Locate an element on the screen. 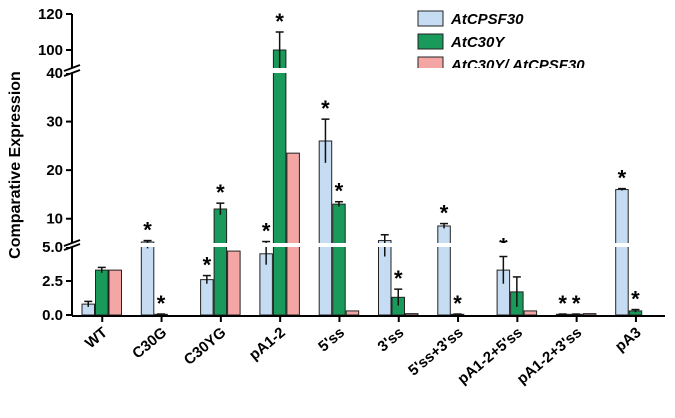 The width and height of the screenshot is (675, 418). x-tick-label: pA1-2+3'ss is located at coordinates (549, 356).